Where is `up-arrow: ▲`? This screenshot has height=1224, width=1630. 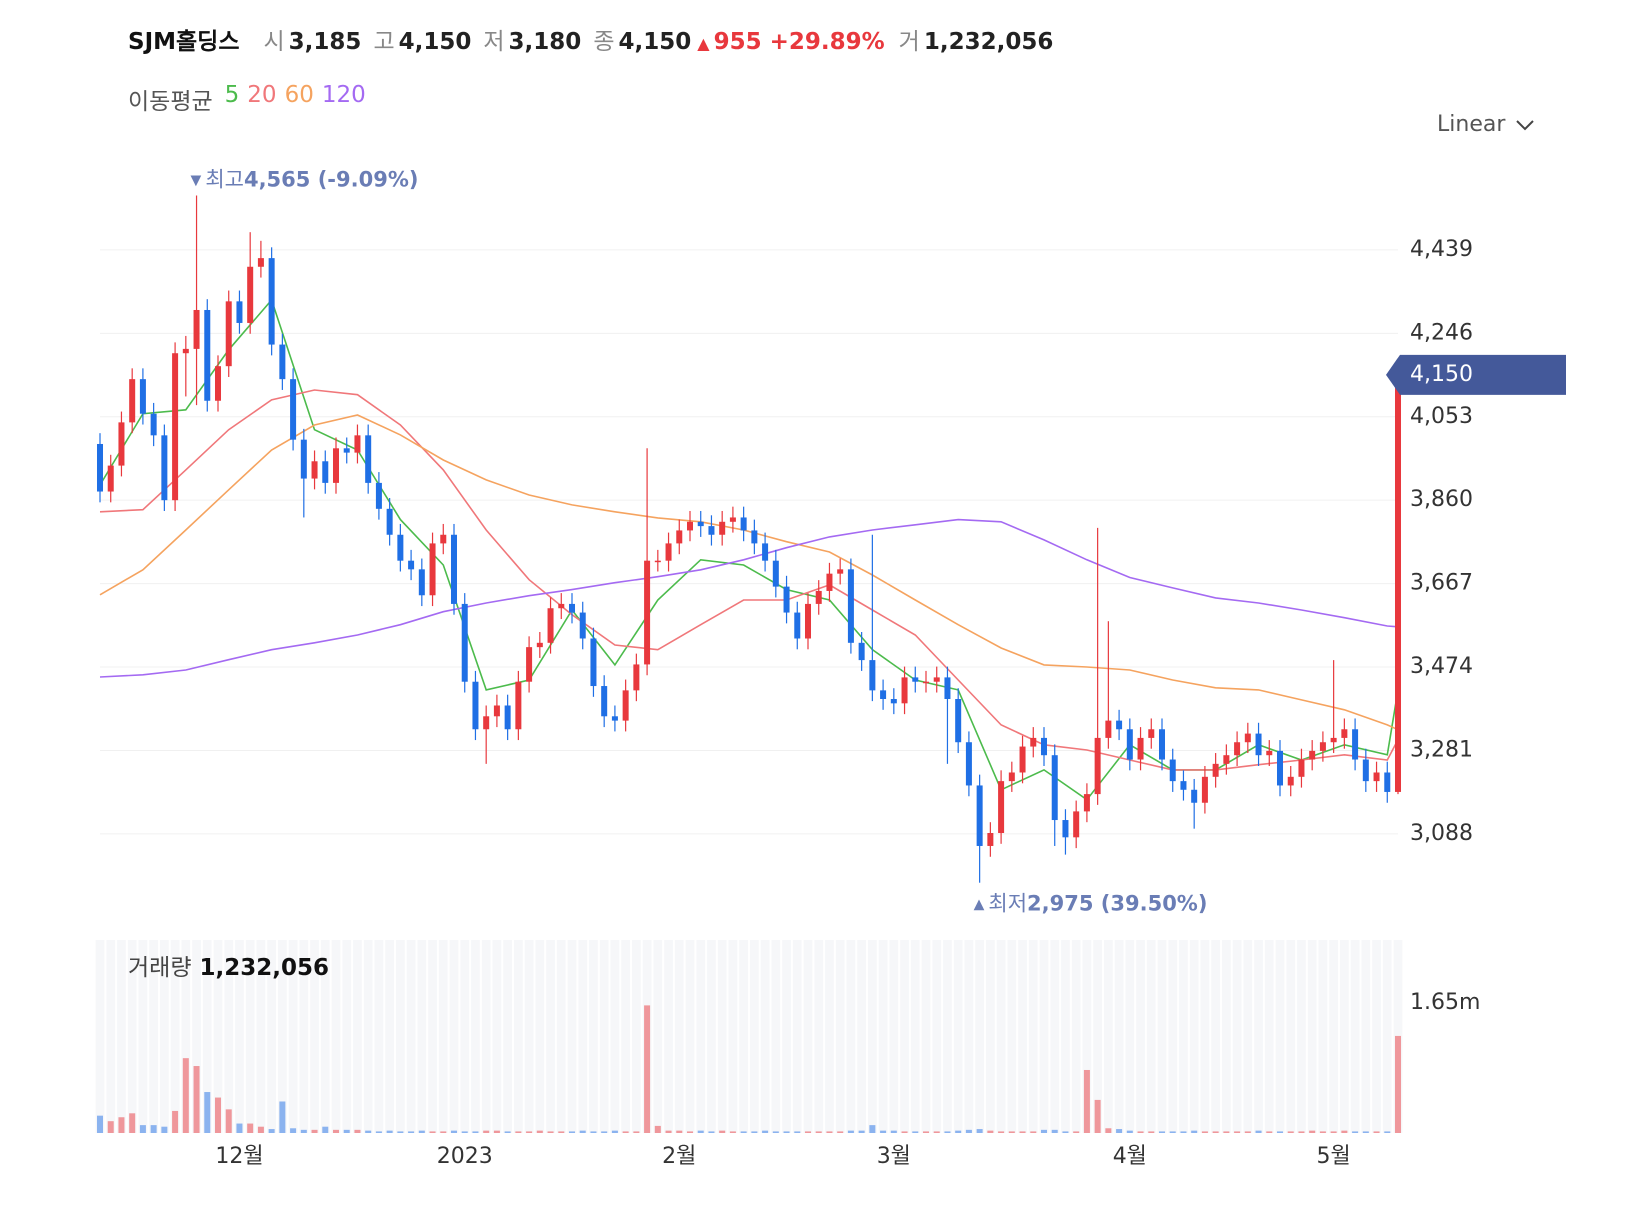 up-arrow: ▲ is located at coordinates (703, 43).